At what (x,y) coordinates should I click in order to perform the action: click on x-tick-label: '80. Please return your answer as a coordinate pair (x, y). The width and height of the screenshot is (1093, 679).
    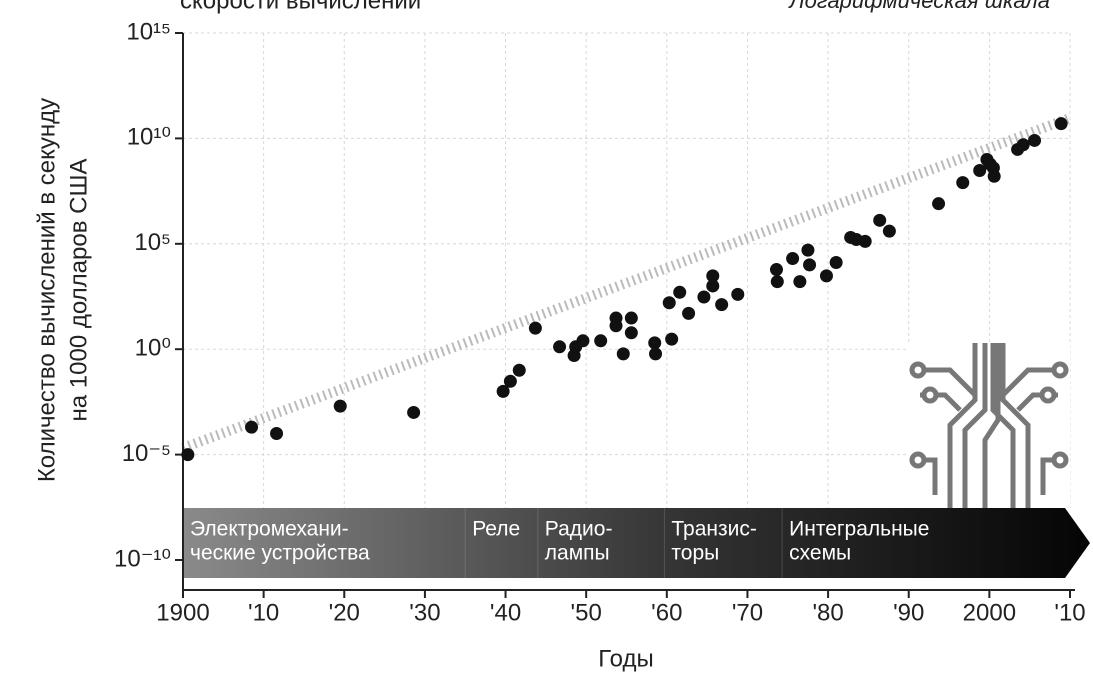
    Looking at the image, I should click on (827, 612).